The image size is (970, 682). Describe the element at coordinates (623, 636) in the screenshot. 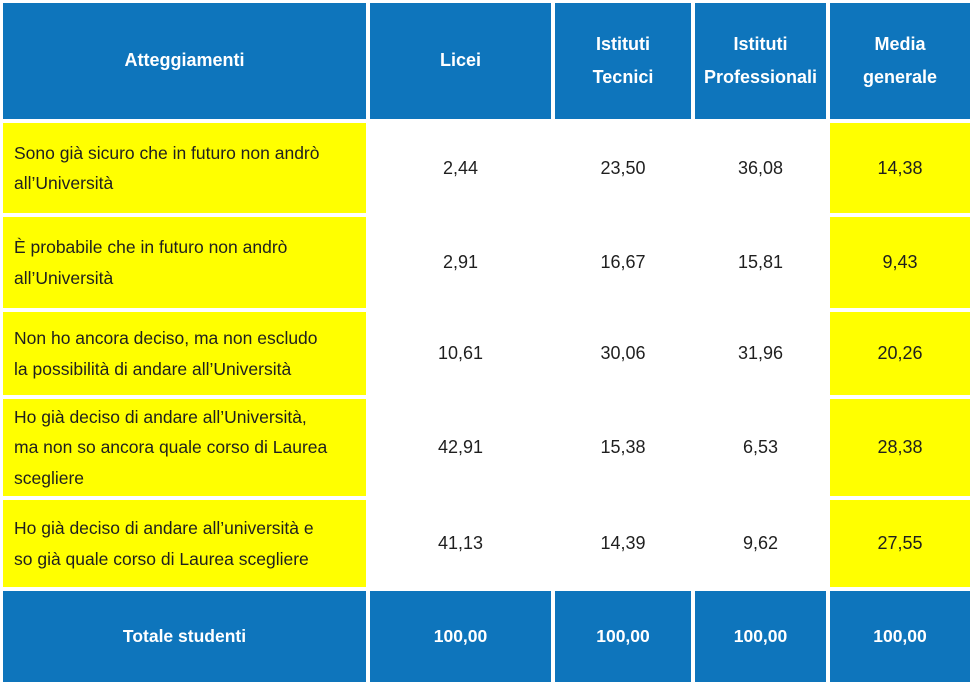

I see `footer-total-tecnici: 100,00` at that location.